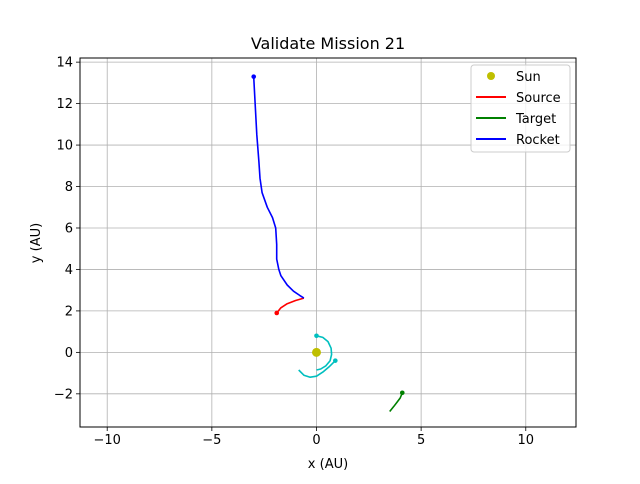  What do you see at coordinates (328, 464) in the screenshot?
I see `x-axis-label: x (AU)` at bounding box center [328, 464].